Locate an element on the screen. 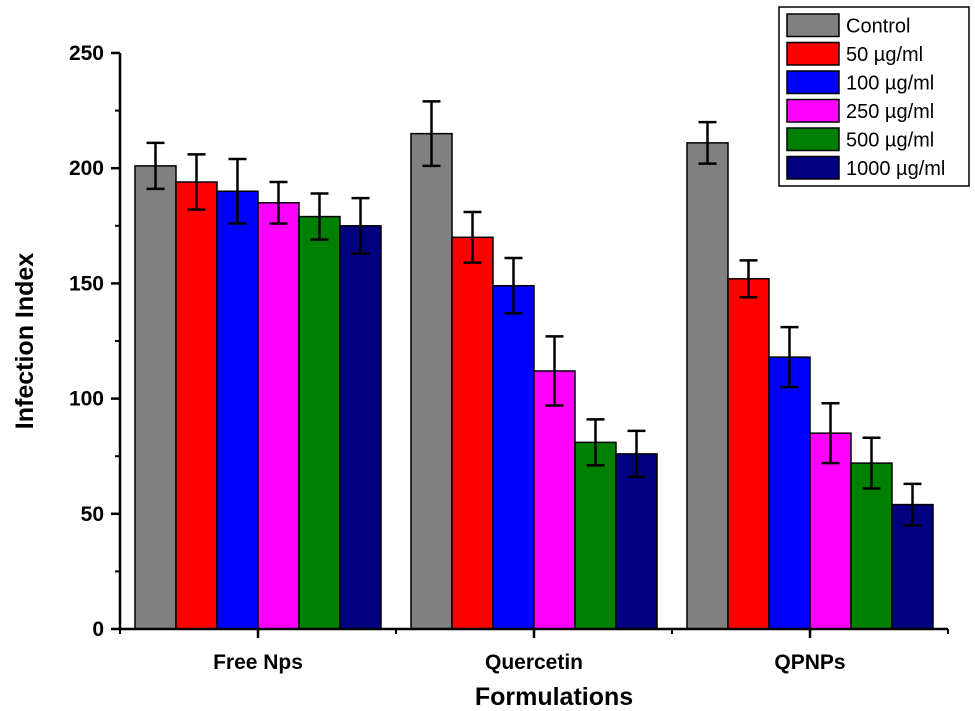 The width and height of the screenshot is (975, 711). x-axis-title: Formulations is located at coordinates (554, 697).